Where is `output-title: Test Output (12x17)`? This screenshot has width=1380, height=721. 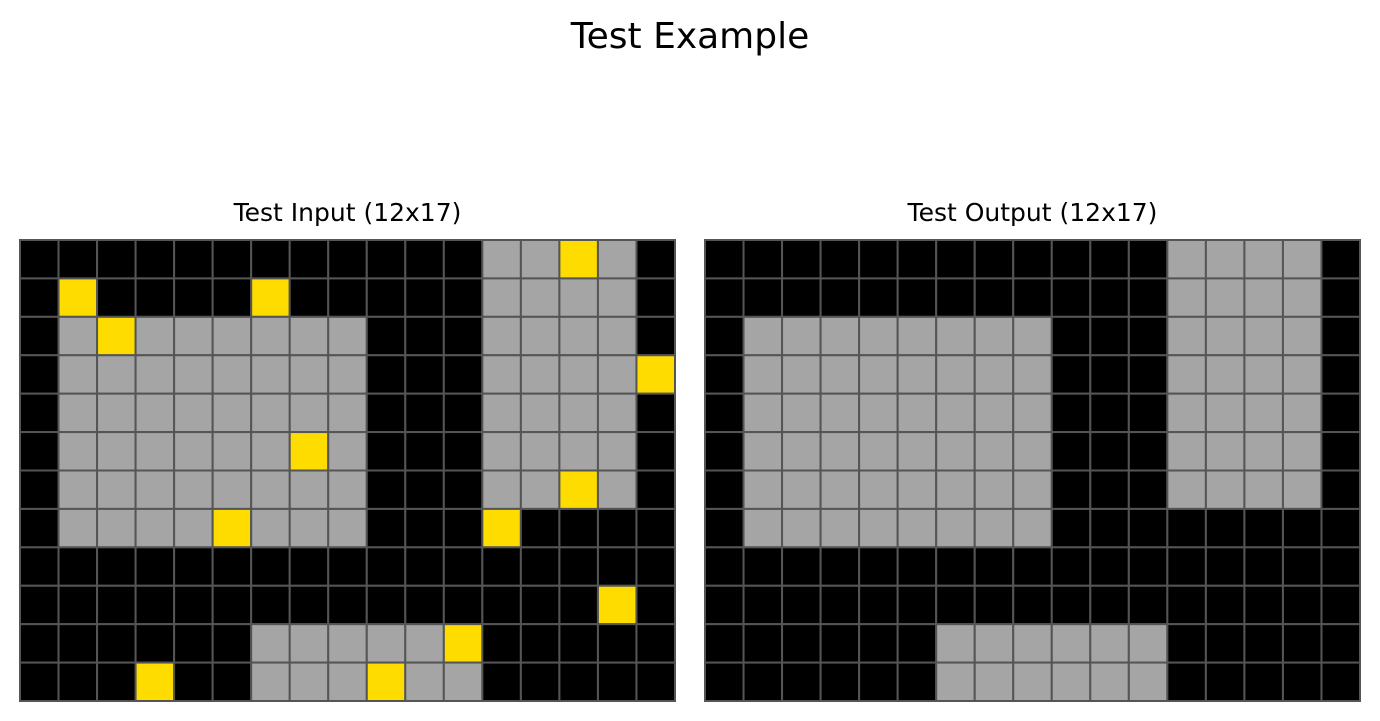
output-title: Test Output (12x17) is located at coordinates (1032, 212).